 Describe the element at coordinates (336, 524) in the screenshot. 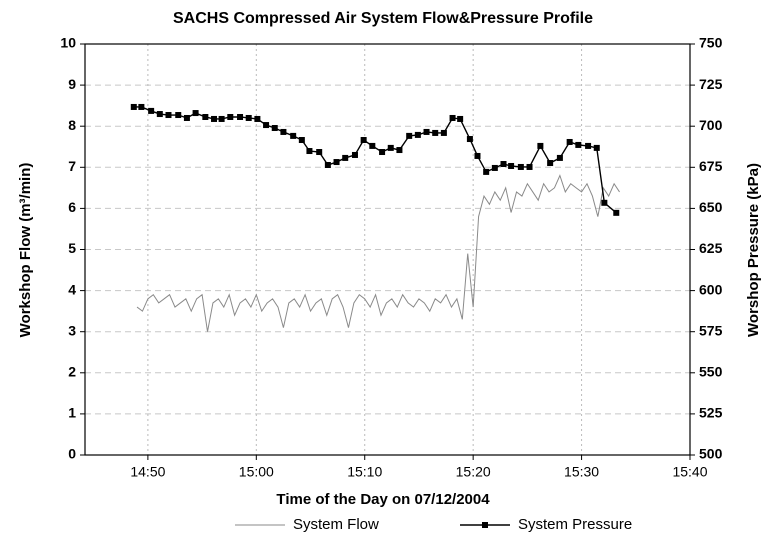

I see `legend-label: System Flow` at that location.